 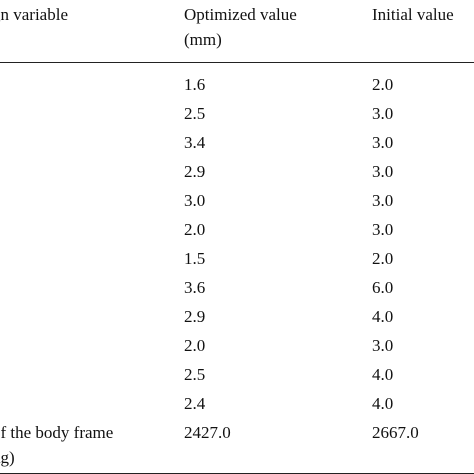 I want to click on header-cell: Initial value, so click(x=413, y=14).